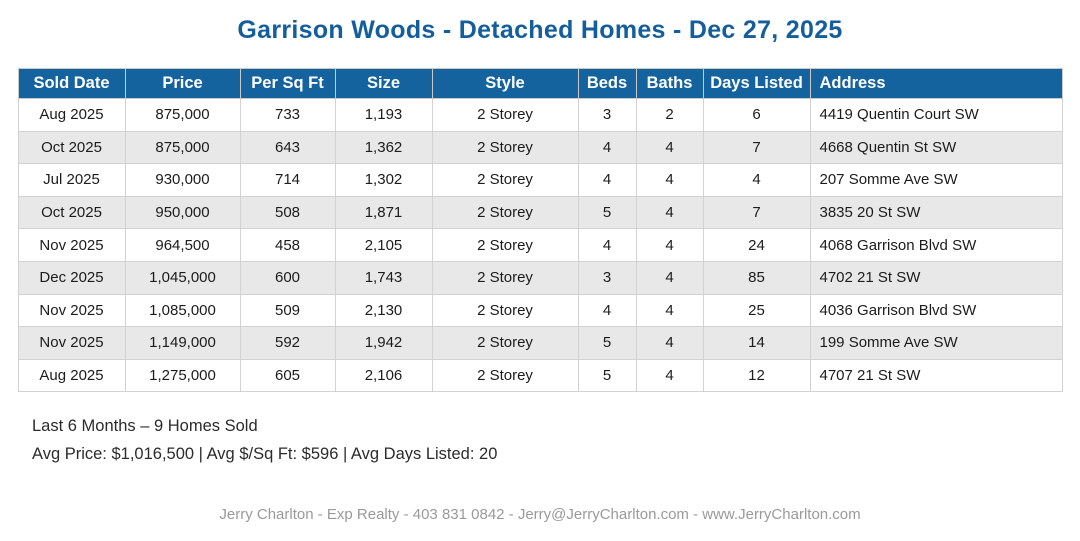 This screenshot has width=1080, height=541. What do you see at coordinates (756, 115) in the screenshot?
I see `cell-days: 6` at bounding box center [756, 115].